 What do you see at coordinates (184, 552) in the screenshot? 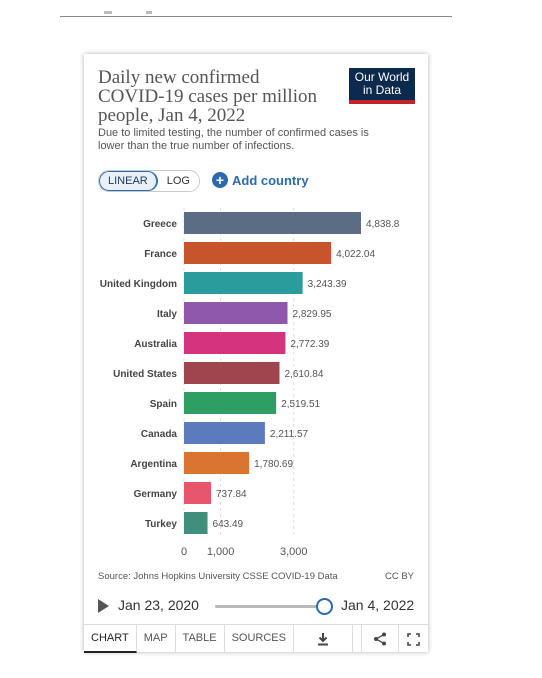
I see `x-tick-label: 0` at bounding box center [184, 552].